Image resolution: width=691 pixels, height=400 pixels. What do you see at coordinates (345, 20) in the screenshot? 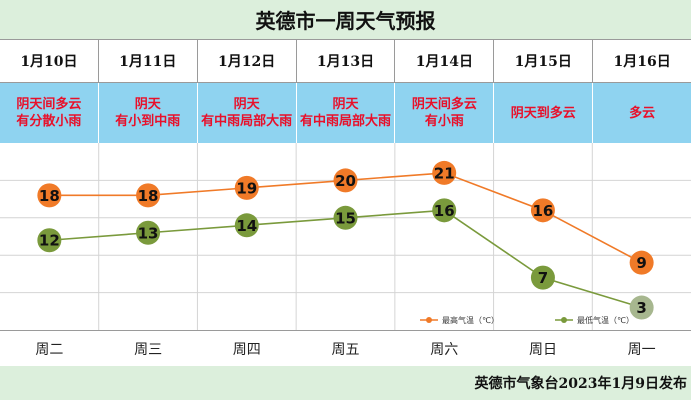
I see `page-title: 英德市一周天气预报` at bounding box center [345, 20].